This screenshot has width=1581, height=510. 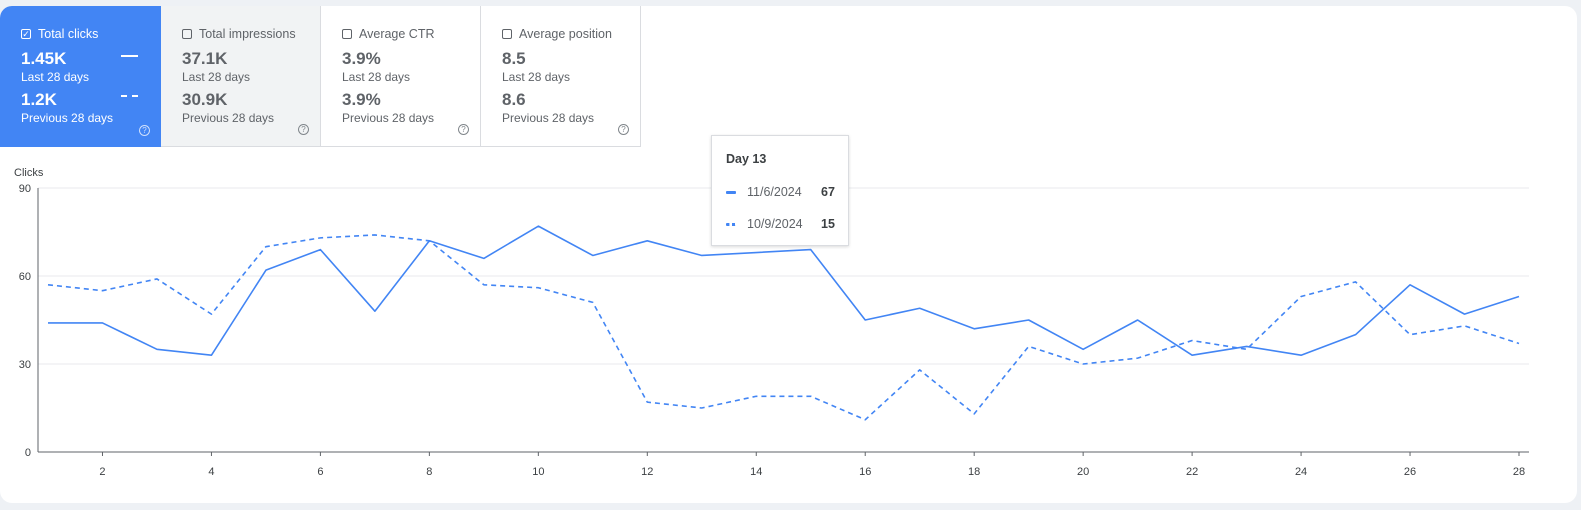 I want to click on metric-card-header: ✓ Total clicks, so click(x=91, y=34).